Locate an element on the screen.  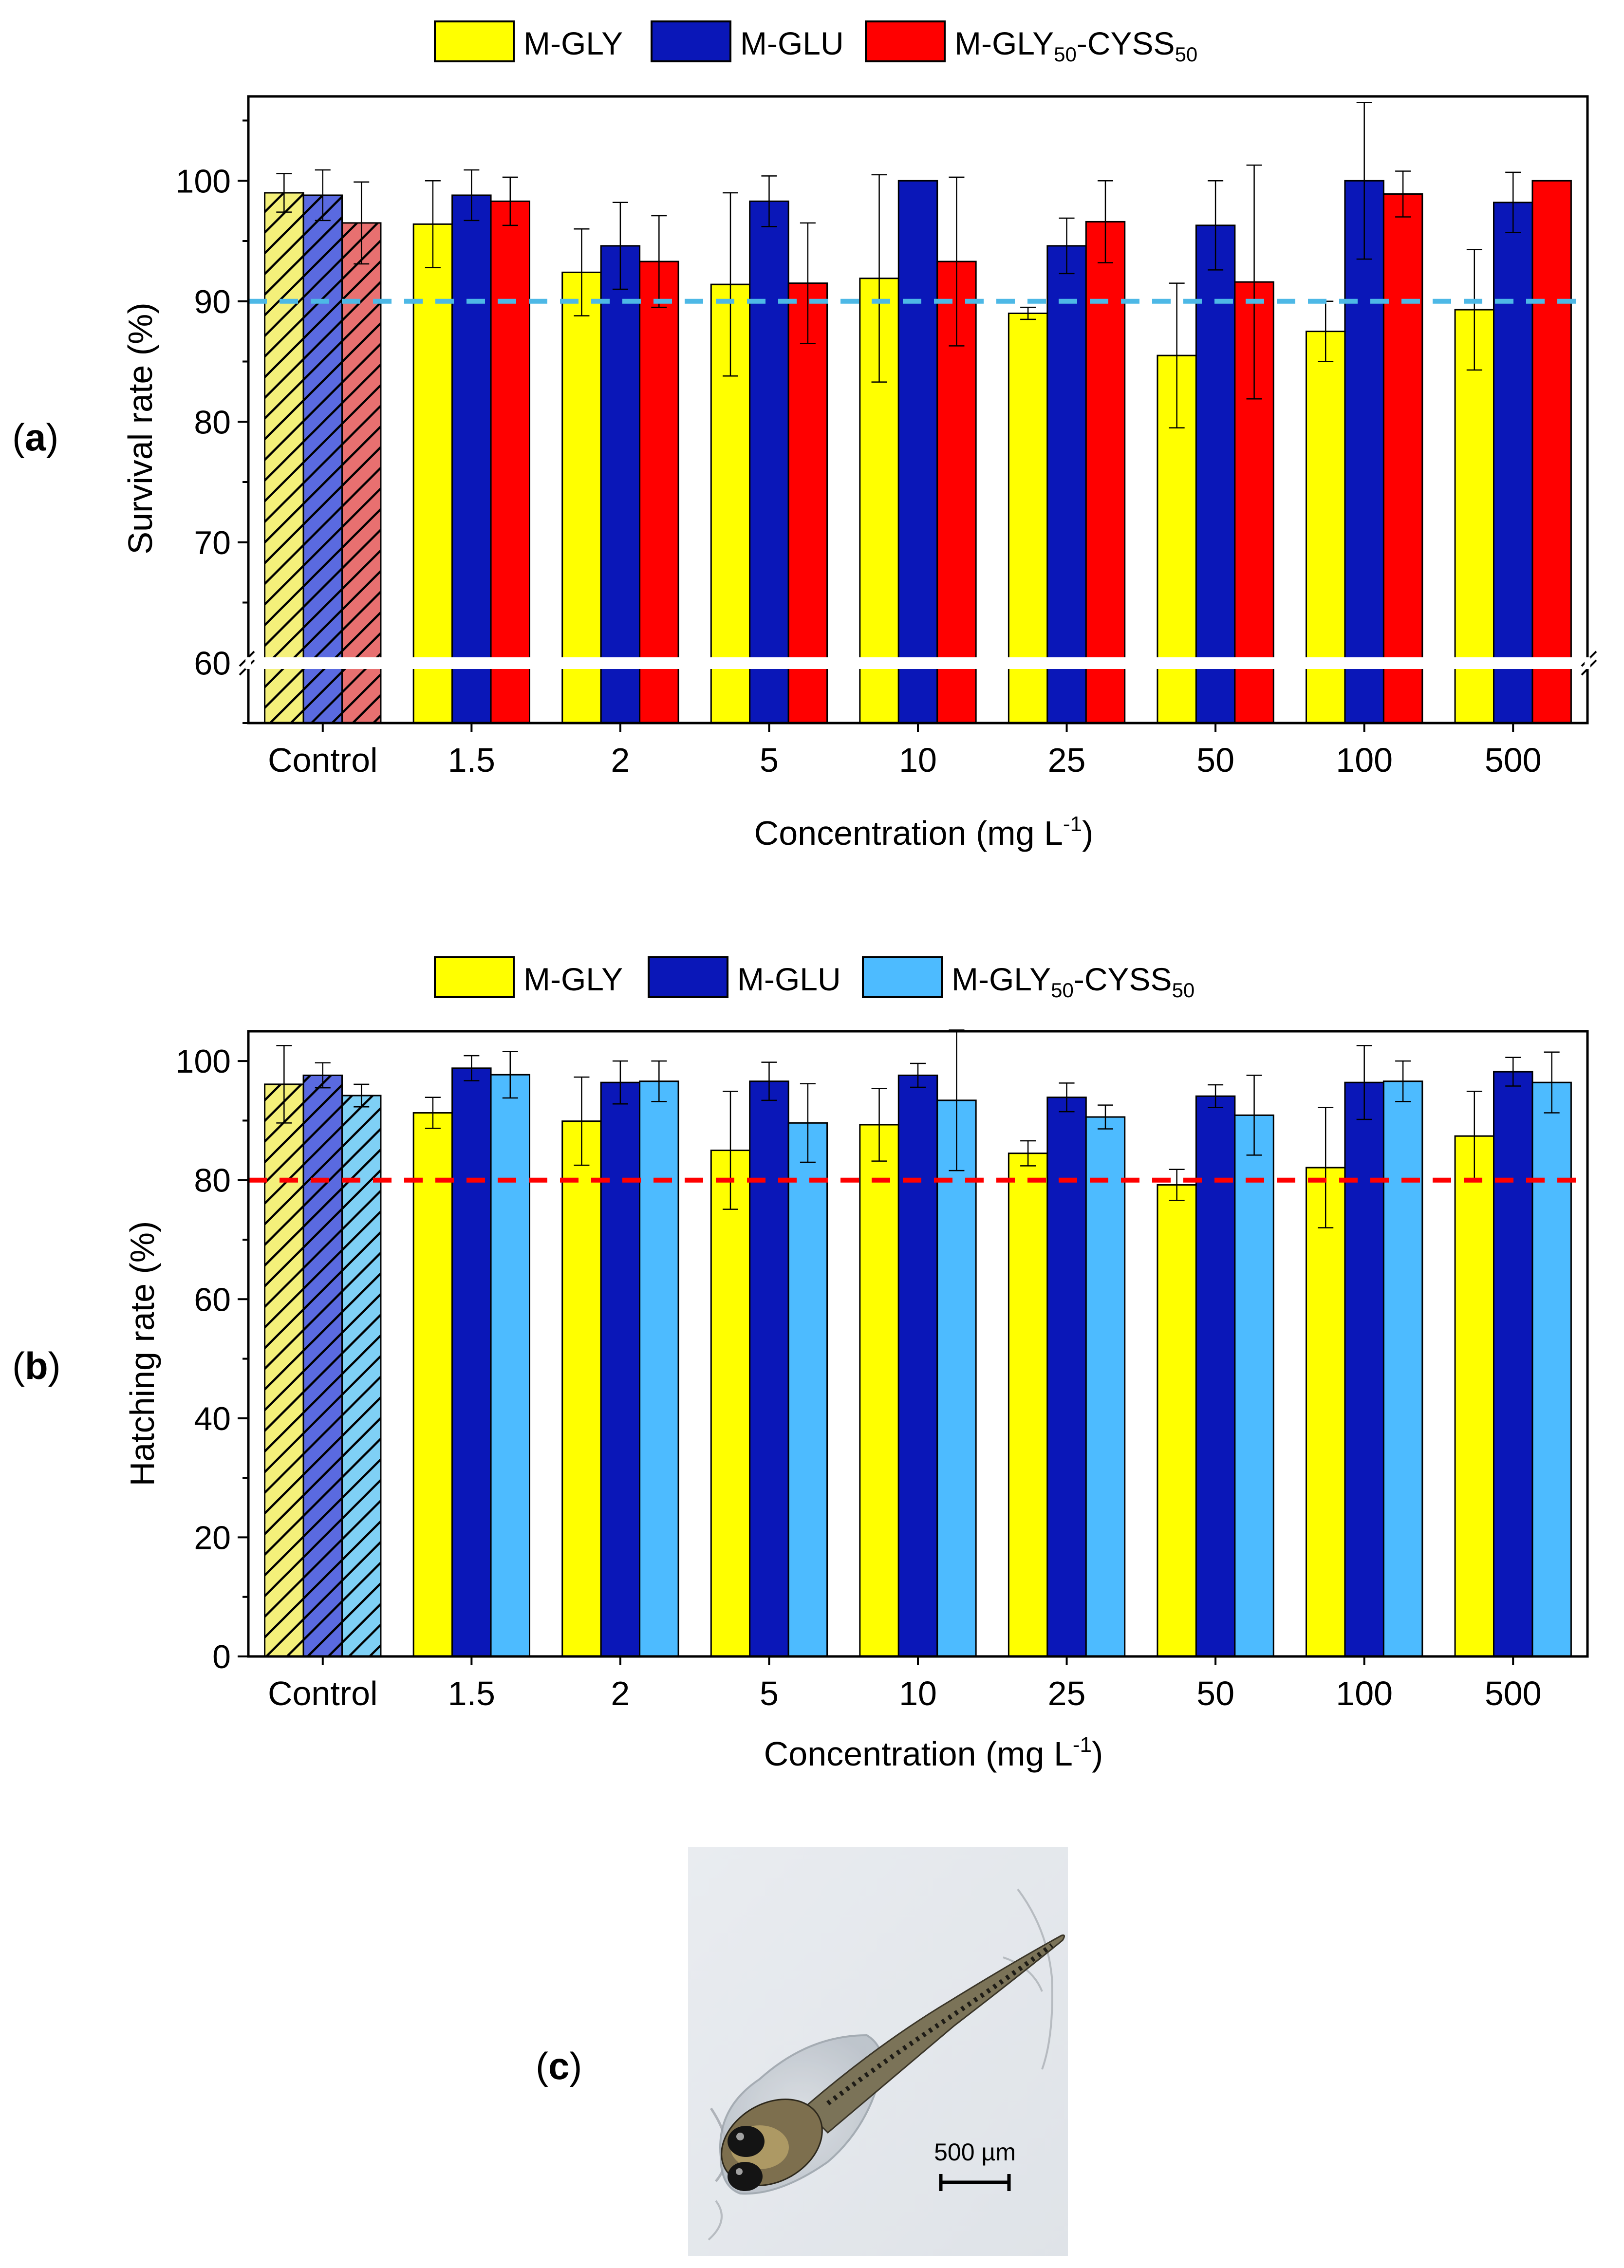
legend-b-swatch-m-gly-cyss is located at coordinates (902, 977).